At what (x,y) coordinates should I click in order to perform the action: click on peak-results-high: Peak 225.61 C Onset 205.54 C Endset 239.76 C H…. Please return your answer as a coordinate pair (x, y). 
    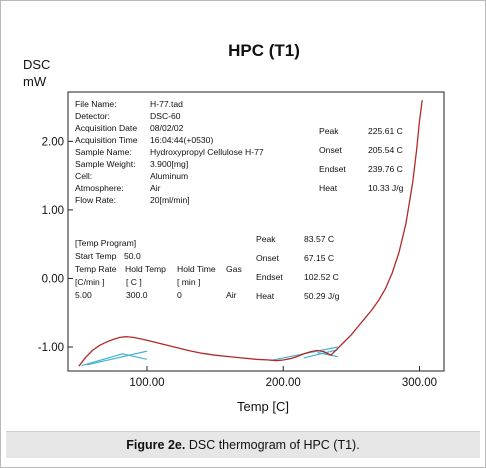
    Looking at the image, I should click on (361, 159).